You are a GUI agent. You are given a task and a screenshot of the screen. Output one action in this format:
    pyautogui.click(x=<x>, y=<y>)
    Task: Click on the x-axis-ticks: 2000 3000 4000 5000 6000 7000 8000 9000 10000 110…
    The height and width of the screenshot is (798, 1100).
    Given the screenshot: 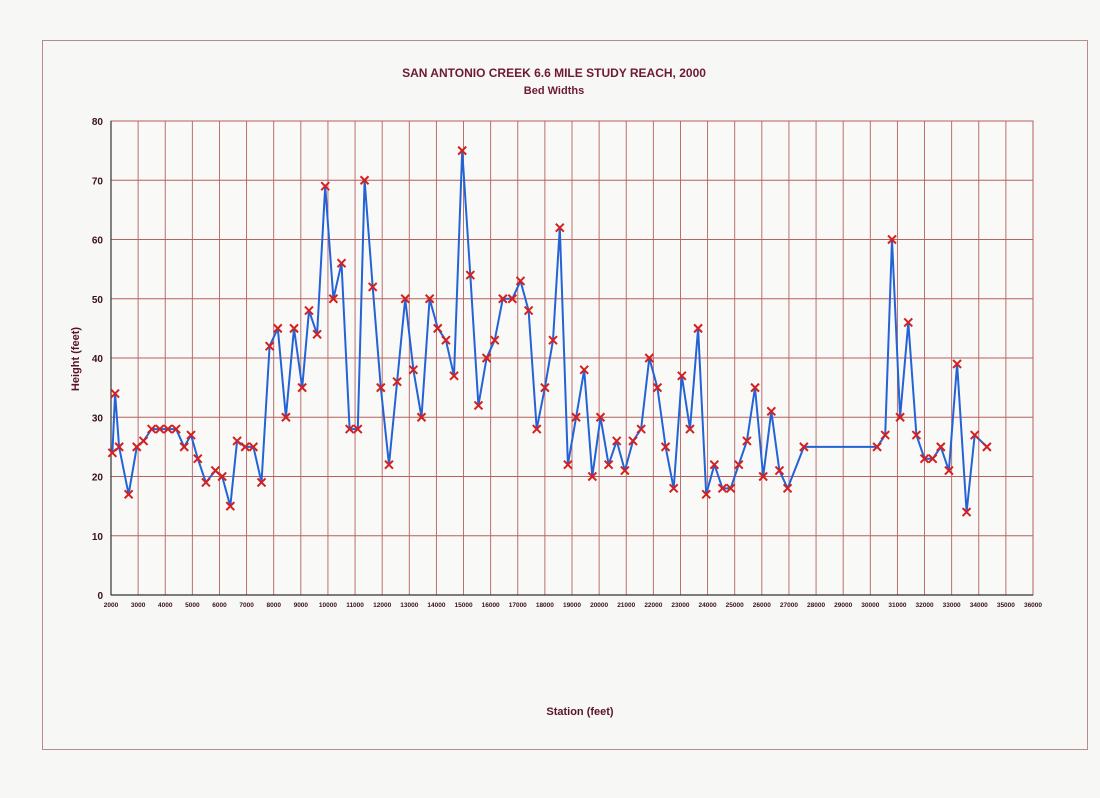 What is the action you would take?
    pyautogui.click(x=573, y=605)
    